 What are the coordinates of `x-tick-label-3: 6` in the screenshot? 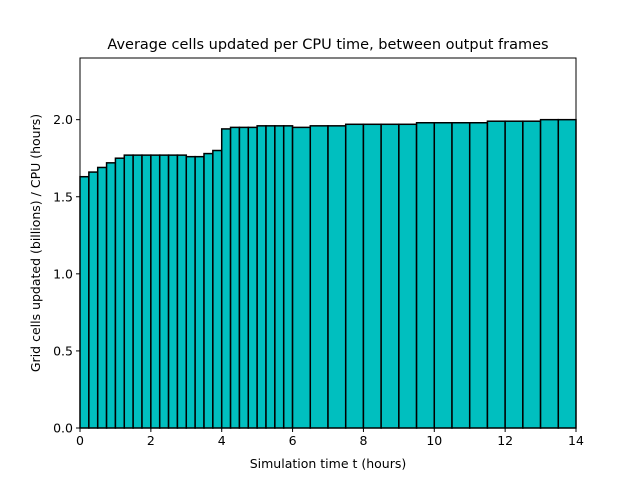 It's located at (293, 440).